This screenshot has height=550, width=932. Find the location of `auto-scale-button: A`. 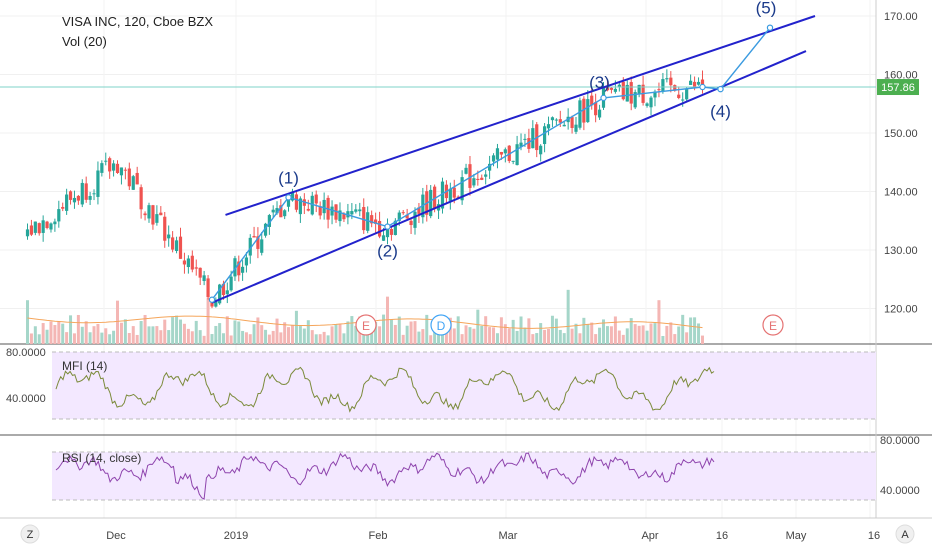

auto-scale-button: A is located at coordinates (905, 534).